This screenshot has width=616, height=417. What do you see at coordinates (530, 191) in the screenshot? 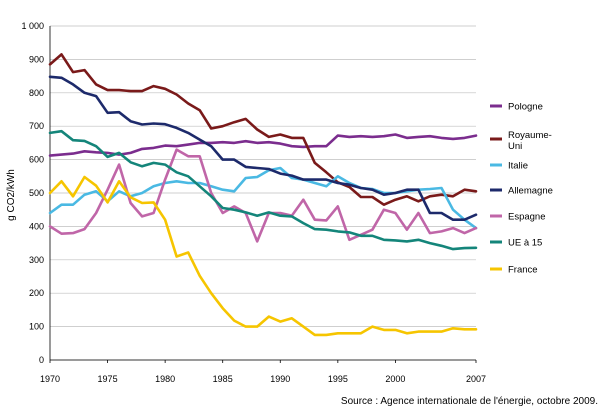
I see `legend-label: Allemagne` at bounding box center [530, 191].